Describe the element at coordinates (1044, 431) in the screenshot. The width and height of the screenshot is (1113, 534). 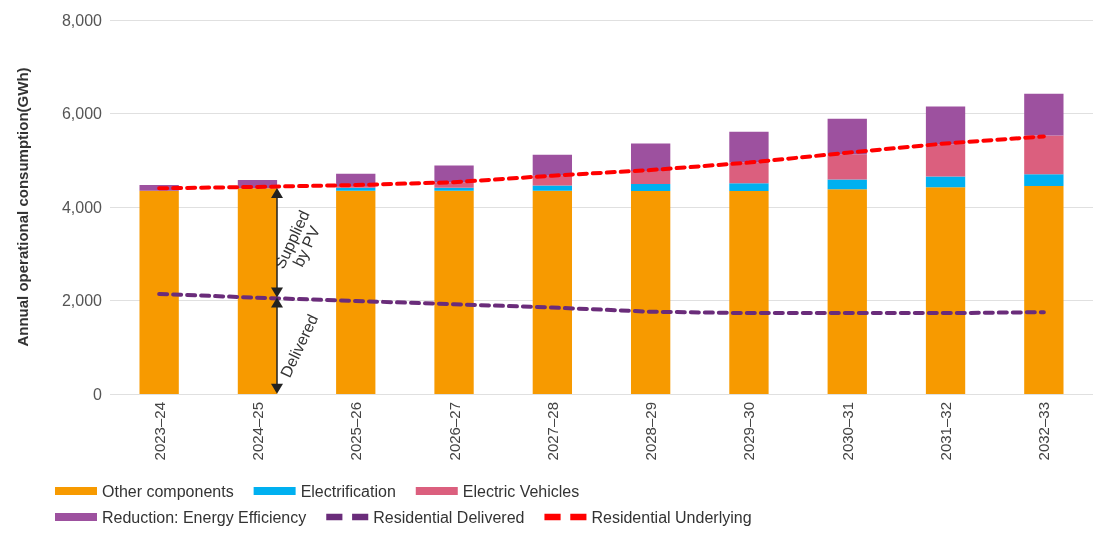
I see `x-tick-label: 2032–33` at that location.